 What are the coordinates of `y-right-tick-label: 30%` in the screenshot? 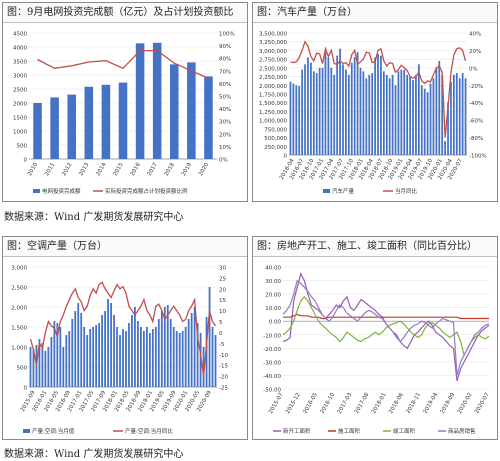 It's located at (225, 123).